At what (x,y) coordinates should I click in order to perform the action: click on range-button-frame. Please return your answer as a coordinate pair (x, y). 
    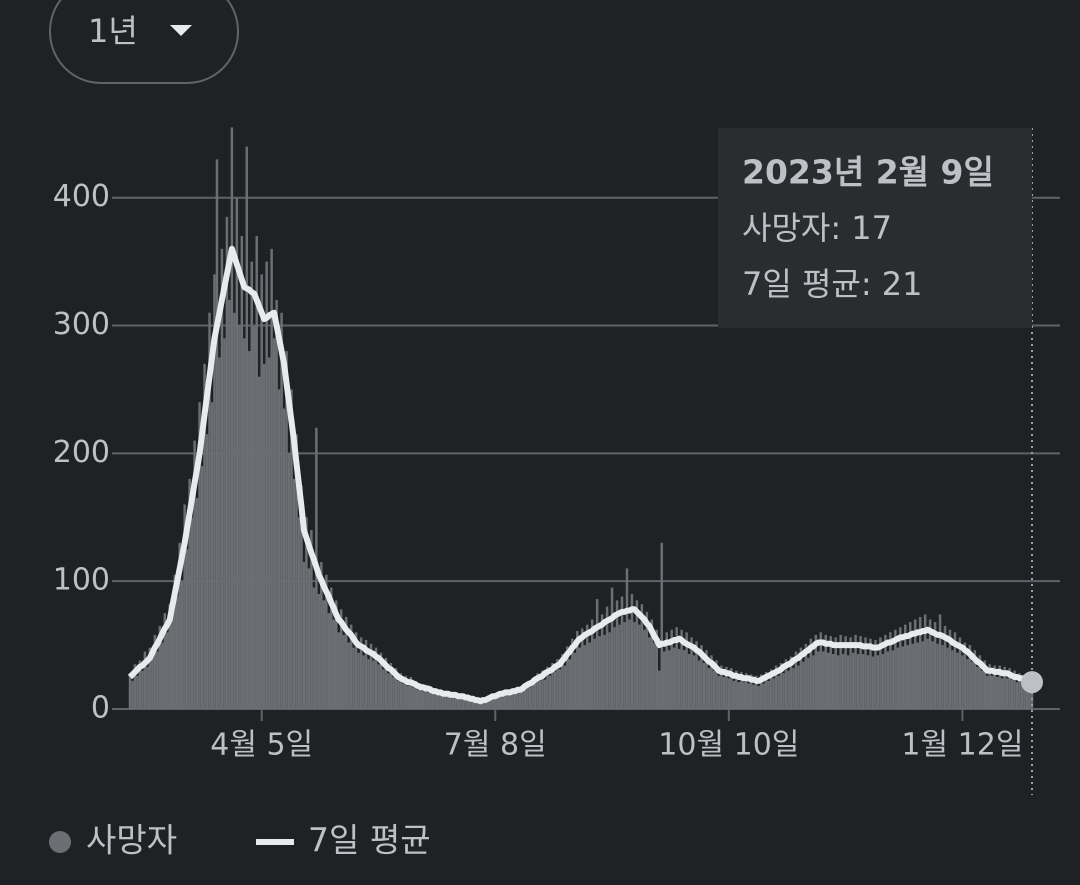
    Looking at the image, I should click on (144, 42).